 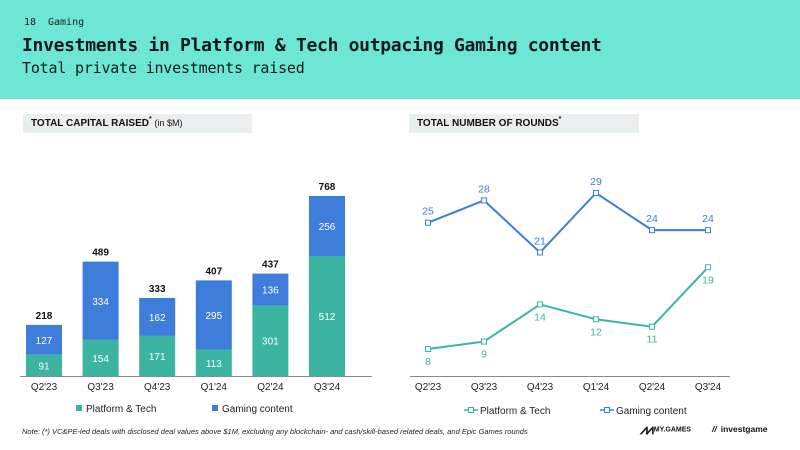 What do you see at coordinates (567, 222) in the screenshot?
I see `series-line-gaming-content` at bounding box center [567, 222].